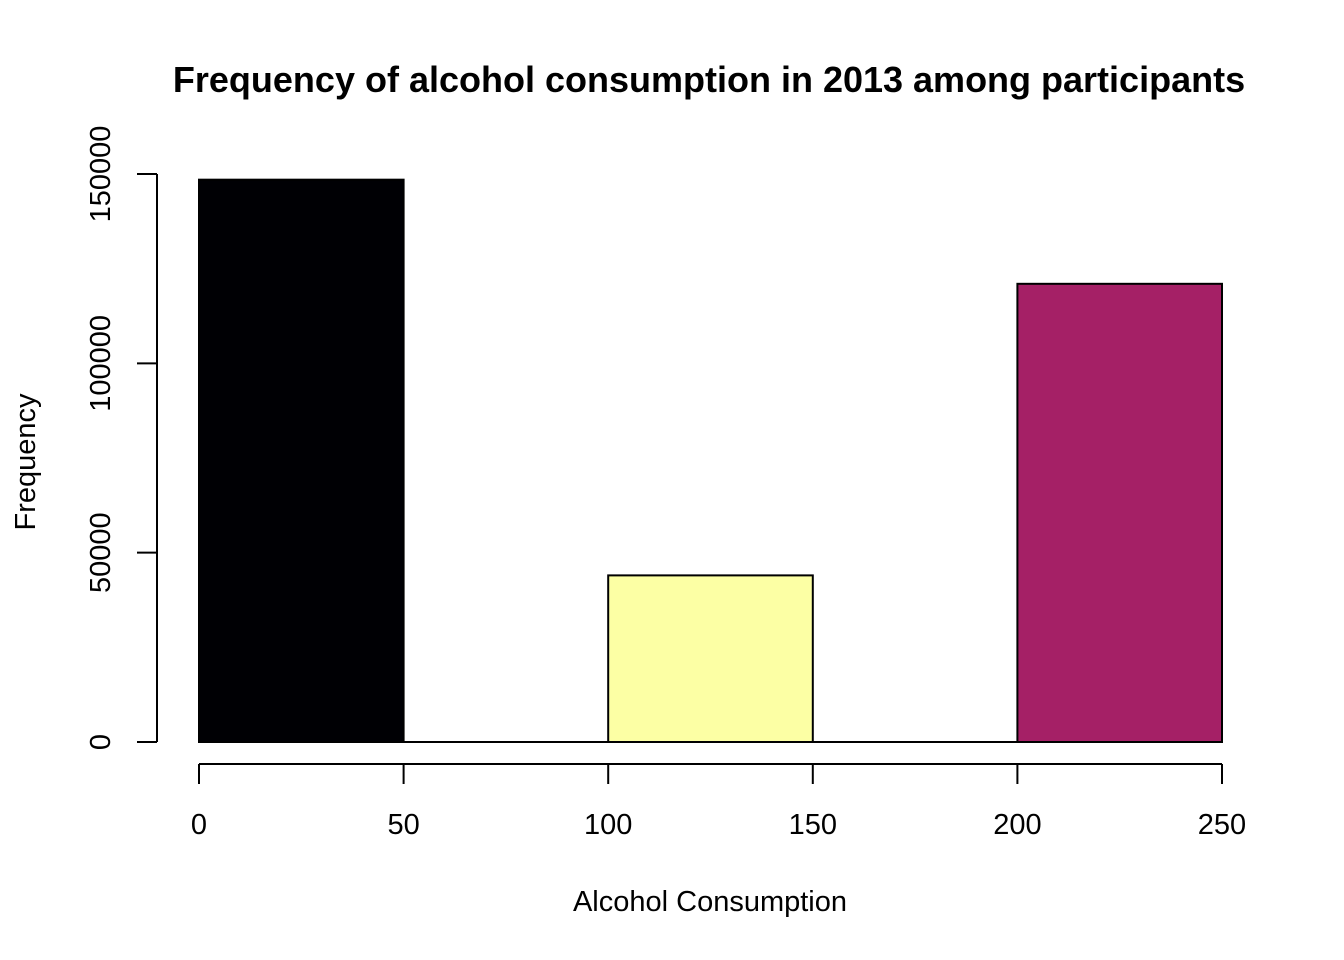 The width and height of the screenshot is (1344, 960). What do you see at coordinates (718, 802) in the screenshot?
I see `x-axis-ticks: 0 50 100 150 200 250` at bounding box center [718, 802].